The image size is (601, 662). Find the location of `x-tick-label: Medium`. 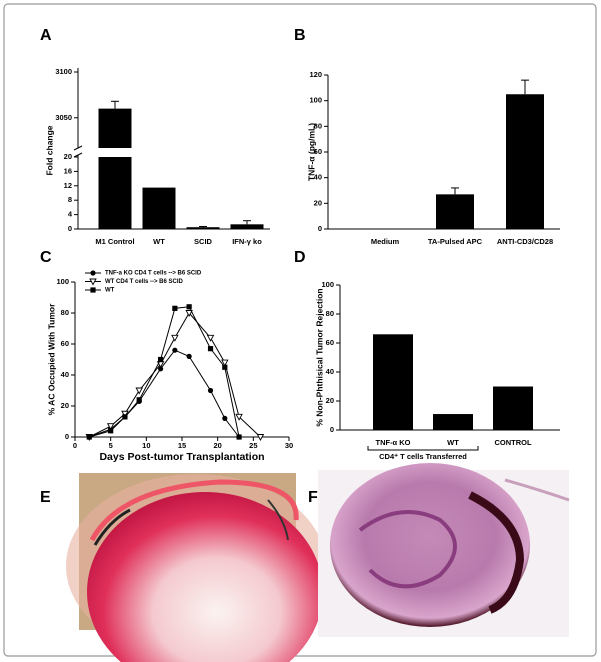

x-tick-label: Medium is located at coordinates (385, 241).